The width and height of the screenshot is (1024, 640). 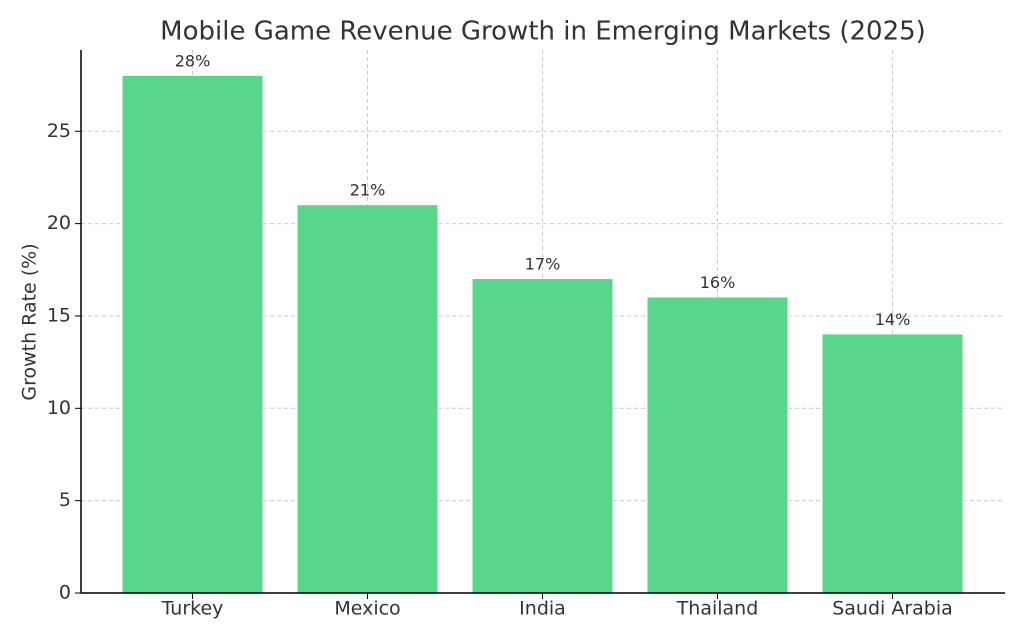 What do you see at coordinates (543, 264) in the screenshot?
I see `value-label: 17%` at bounding box center [543, 264].